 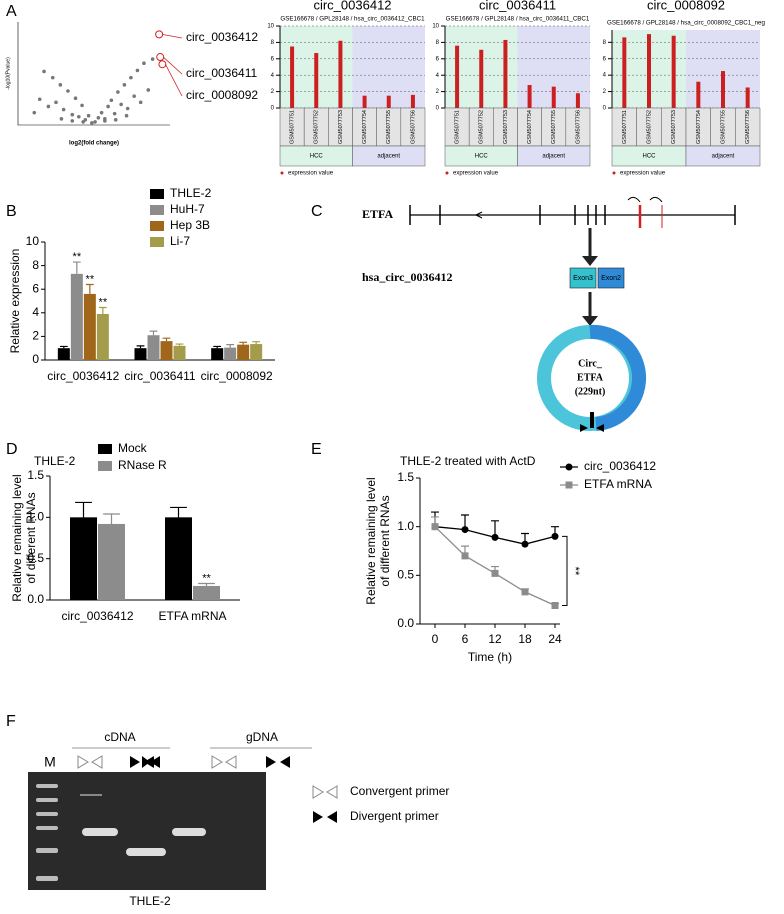 What do you see at coordinates (590, 363) in the screenshot?
I see `circle-text: Circ_` at bounding box center [590, 363].